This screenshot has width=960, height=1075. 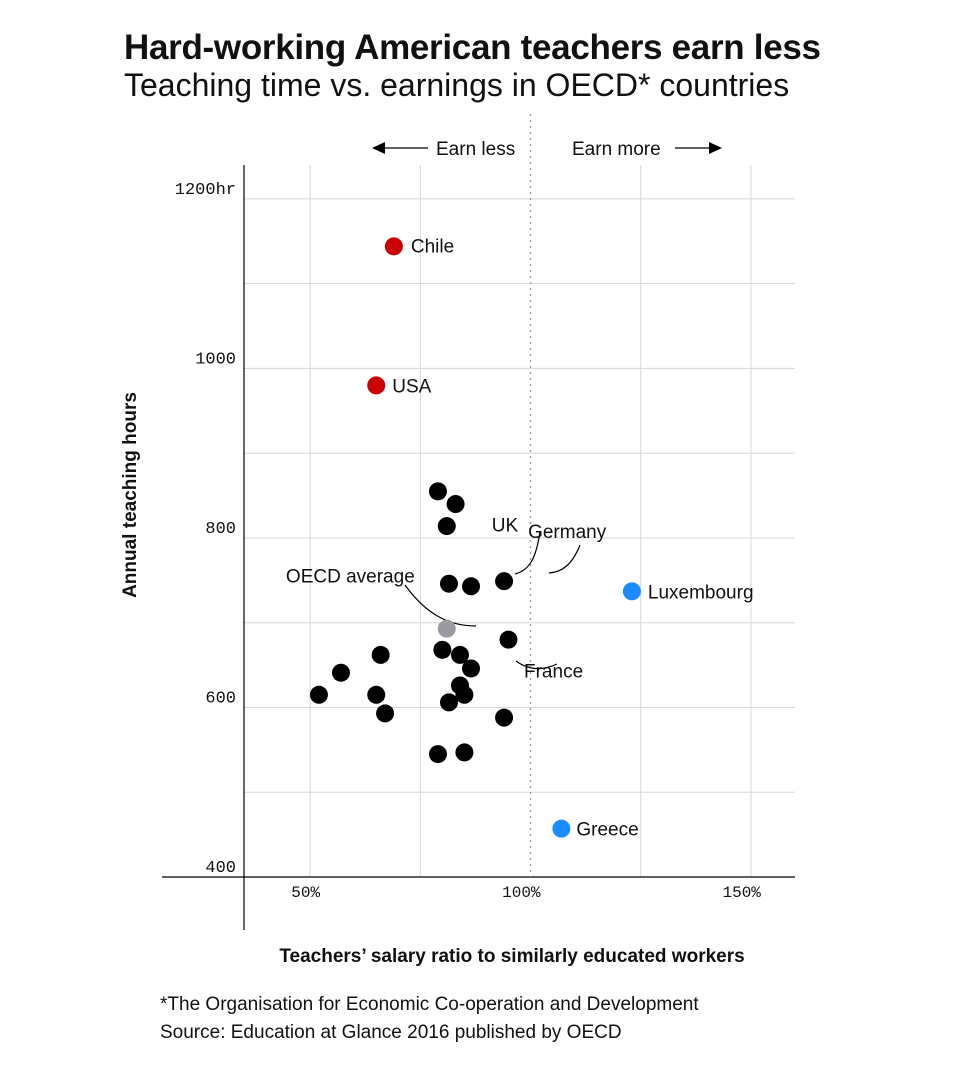 What do you see at coordinates (631, 591) in the screenshot?
I see `data-point-luxembourg` at bounding box center [631, 591].